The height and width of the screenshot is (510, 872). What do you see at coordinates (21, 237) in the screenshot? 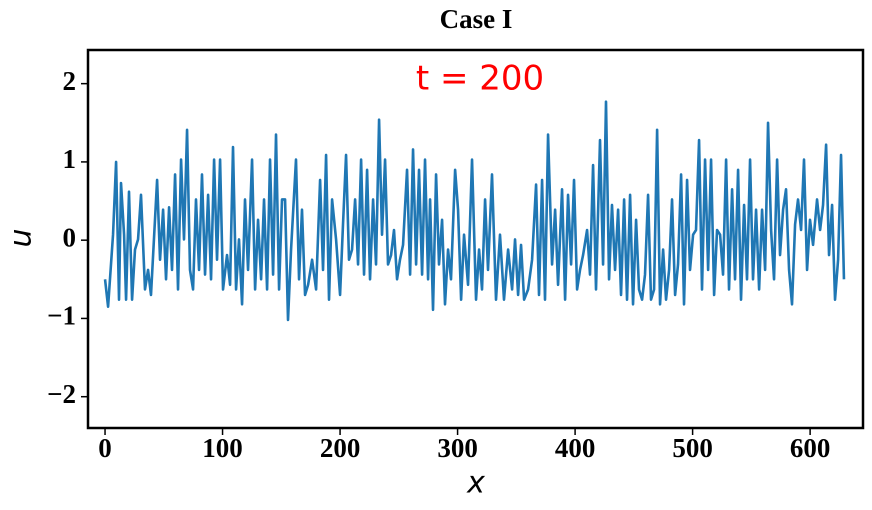
I see `y-axis-label: u` at bounding box center [21, 237].